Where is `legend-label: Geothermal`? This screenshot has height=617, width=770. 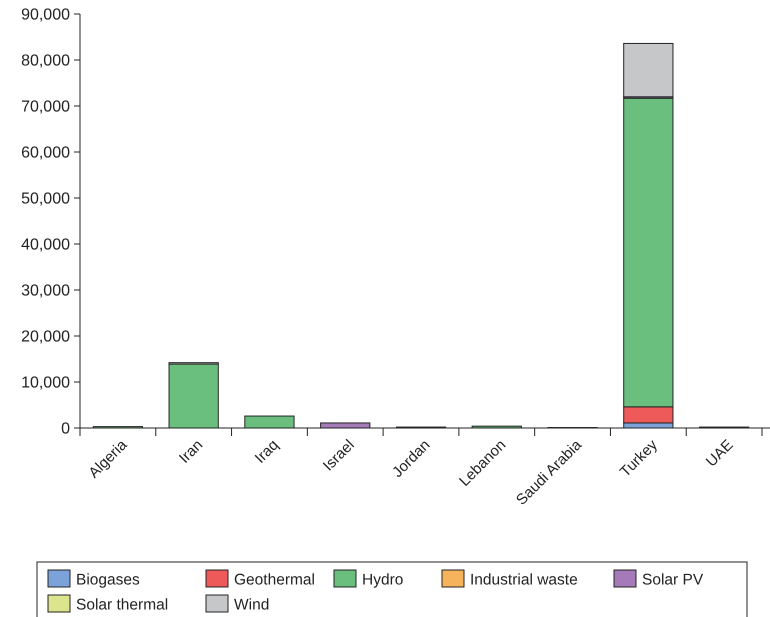 legend-label: Geothermal is located at coordinates (274, 579).